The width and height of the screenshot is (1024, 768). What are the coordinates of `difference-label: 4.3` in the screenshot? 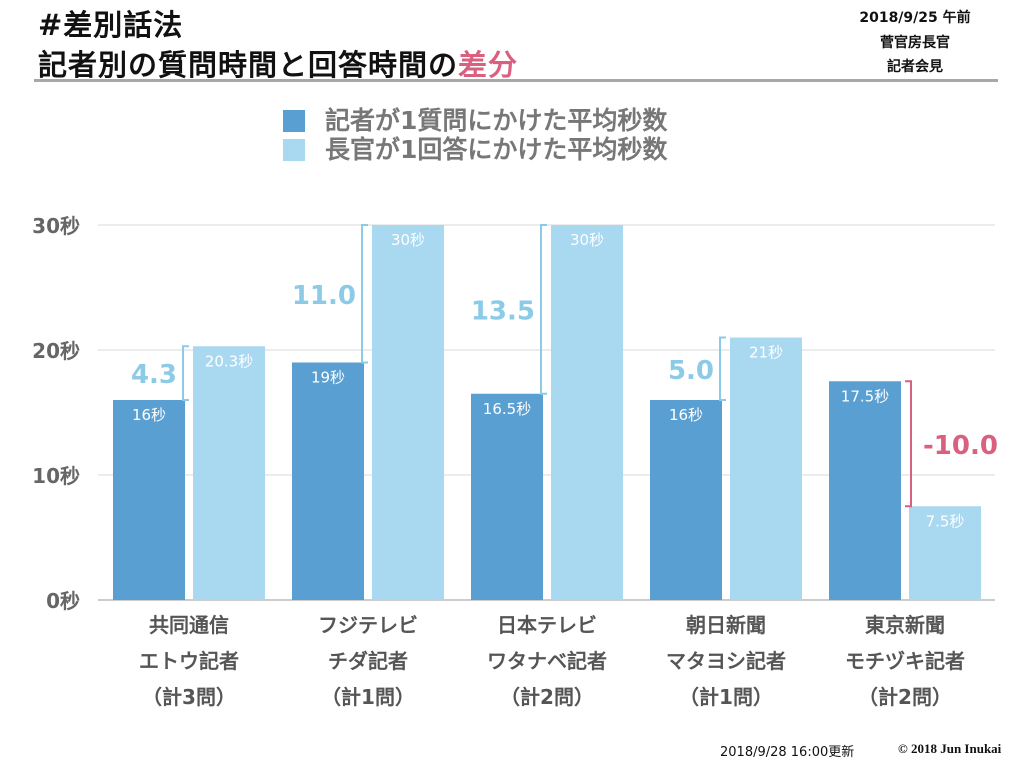 It's located at (154, 375).